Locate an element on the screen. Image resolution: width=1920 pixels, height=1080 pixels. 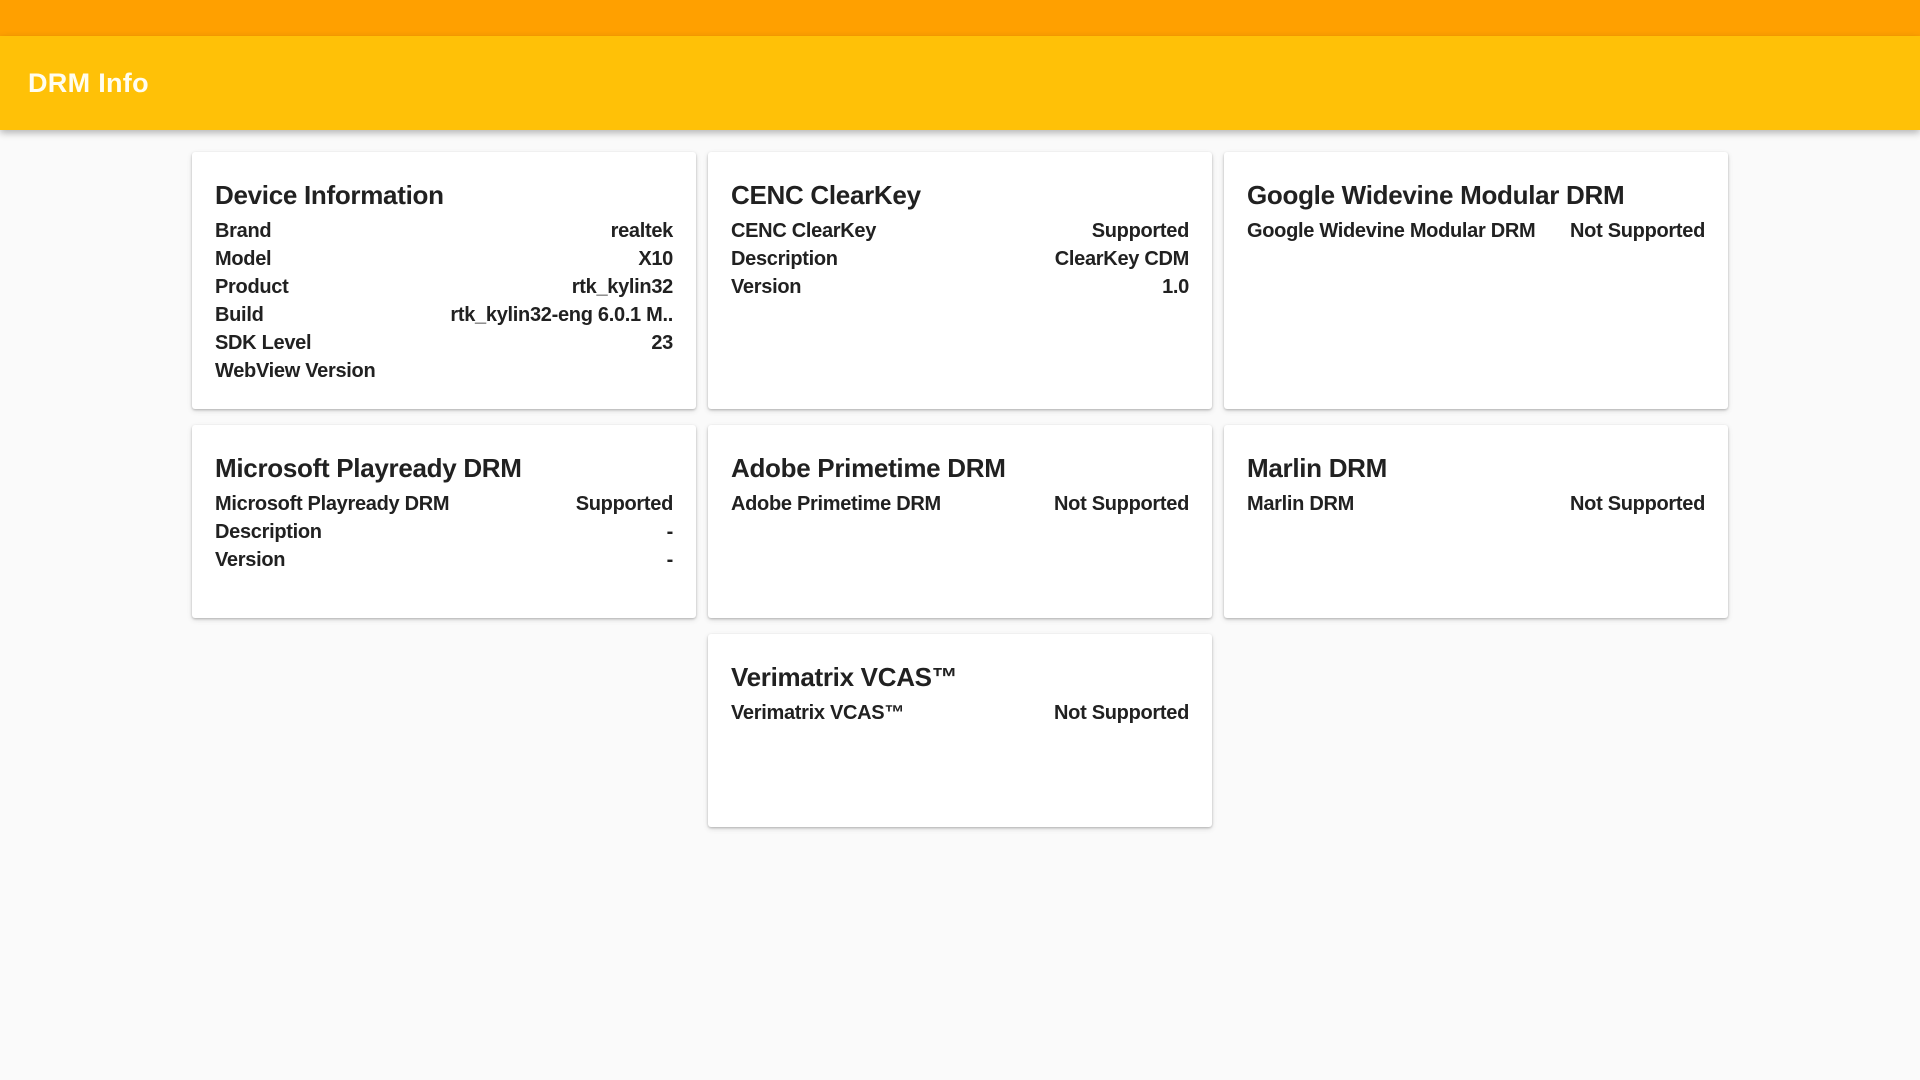
info-row-label: Marlin DRM is located at coordinates (1301, 504).